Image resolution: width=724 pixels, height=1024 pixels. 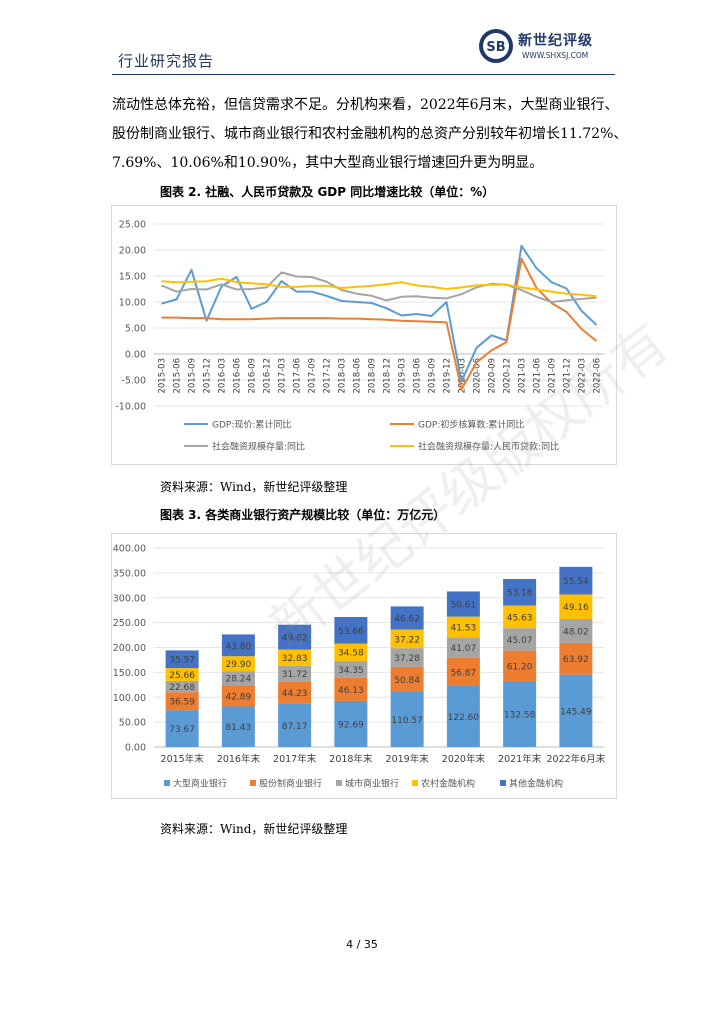 What do you see at coordinates (520, 641) in the screenshot?
I see `data-label: 45.07` at bounding box center [520, 641].